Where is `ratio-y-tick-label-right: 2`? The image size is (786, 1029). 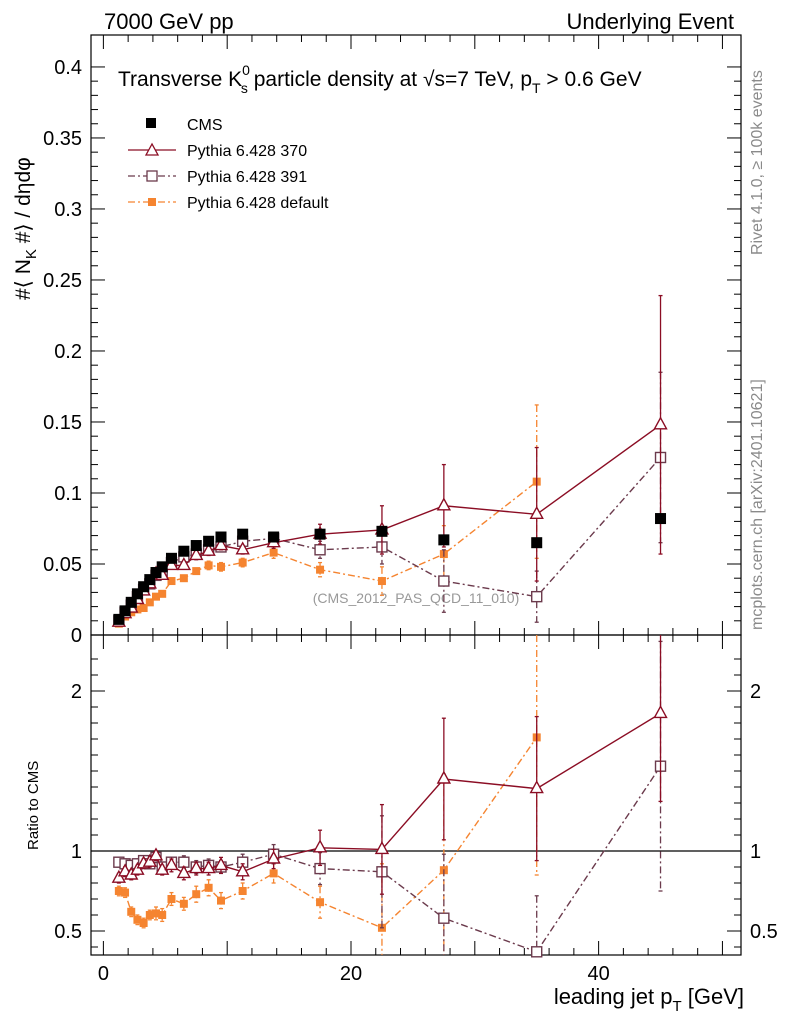 ratio-y-tick-label-right: 2 is located at coordinates (755, 692).